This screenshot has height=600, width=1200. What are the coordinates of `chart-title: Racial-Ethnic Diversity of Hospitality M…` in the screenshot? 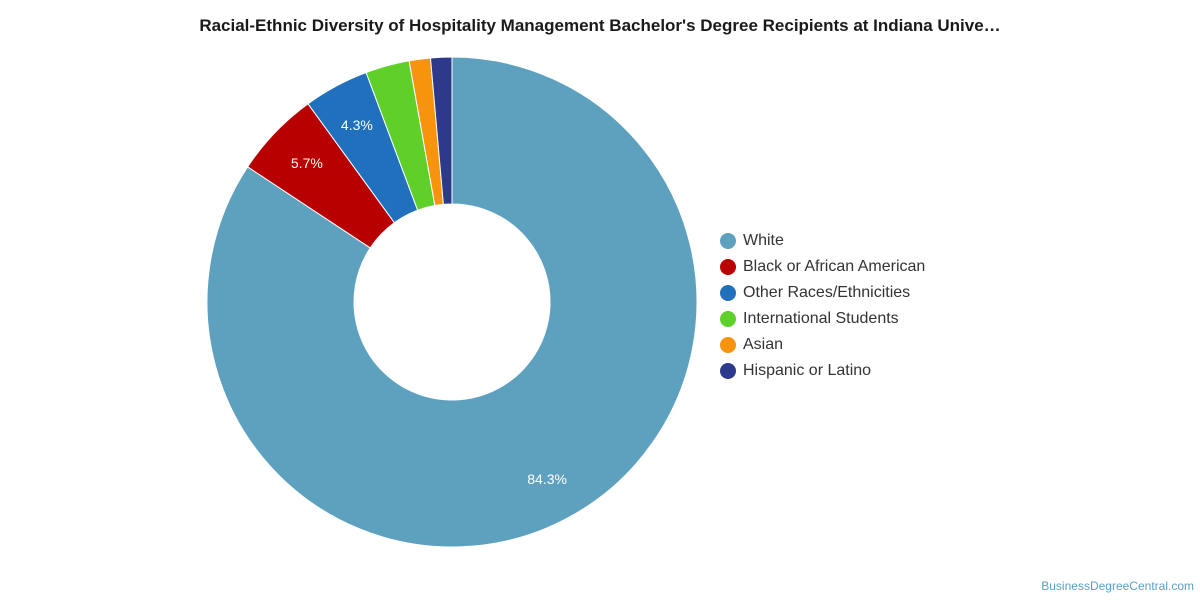 It's located at (600, 25).